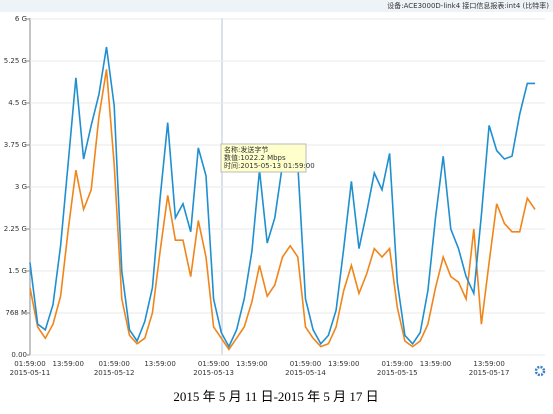  What do you see at coordinates (397, 373) in the screenshot?
I see `x-date-label: 2015-05-15` at bounding box center [397, 373].